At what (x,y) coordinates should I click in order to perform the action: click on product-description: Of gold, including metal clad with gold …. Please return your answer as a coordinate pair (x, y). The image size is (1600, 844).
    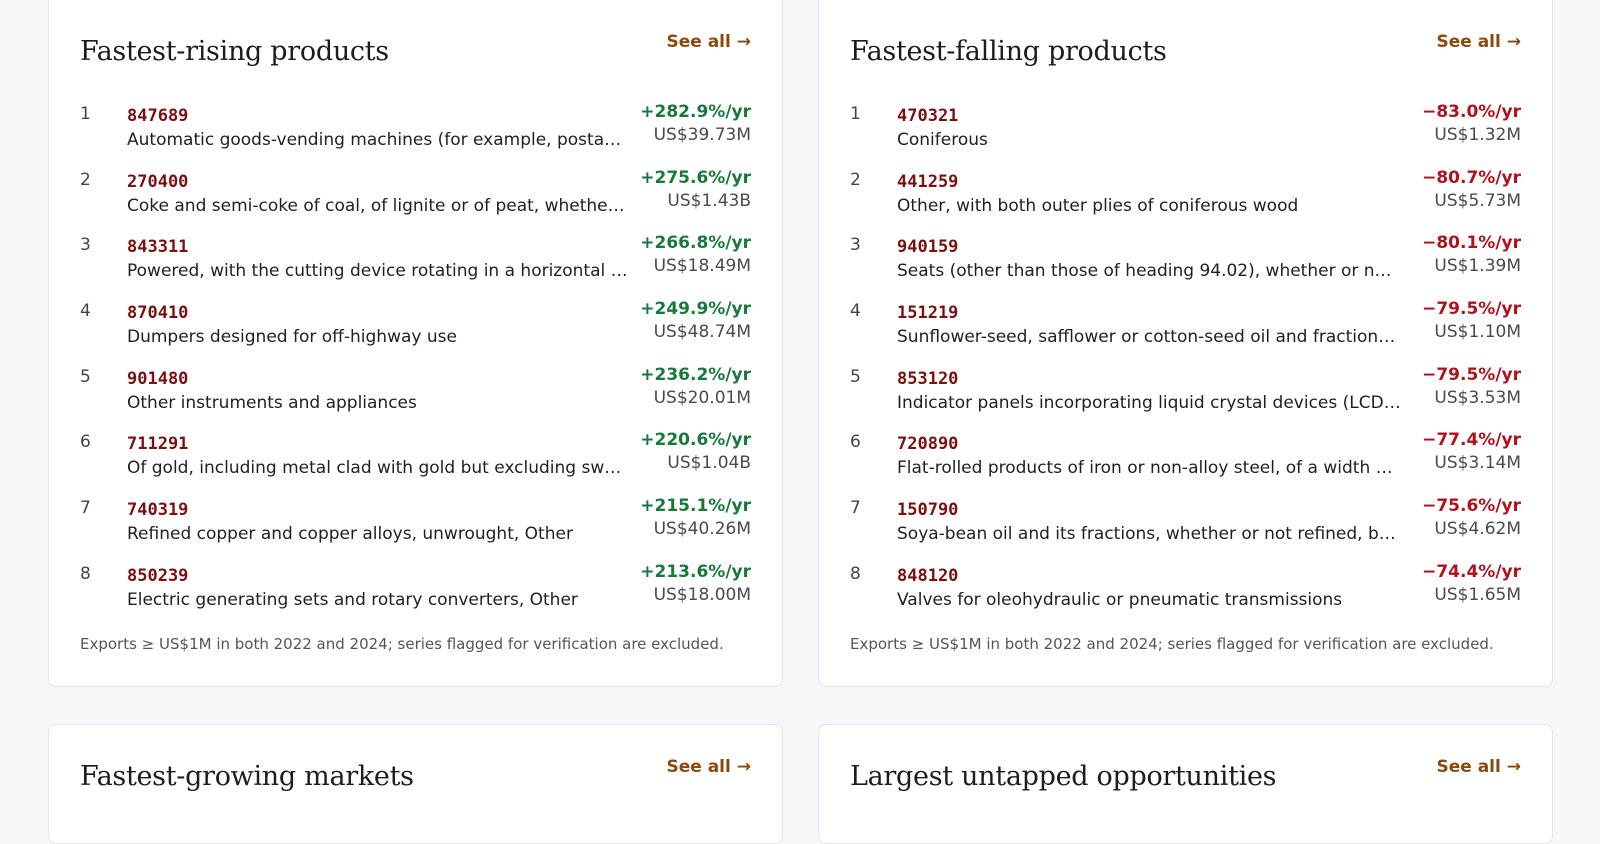
    Looking at the image, I should click on (379, 468).